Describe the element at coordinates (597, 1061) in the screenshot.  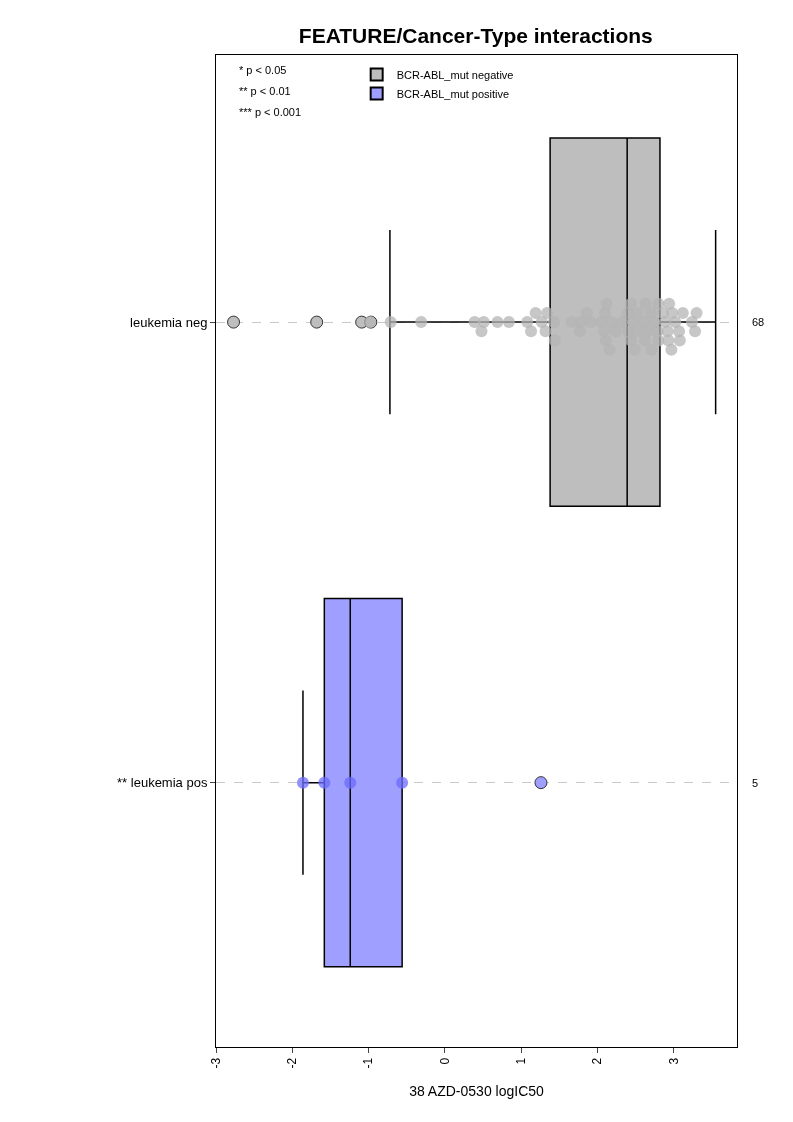
I see `x-tick-label: 2` at that location.